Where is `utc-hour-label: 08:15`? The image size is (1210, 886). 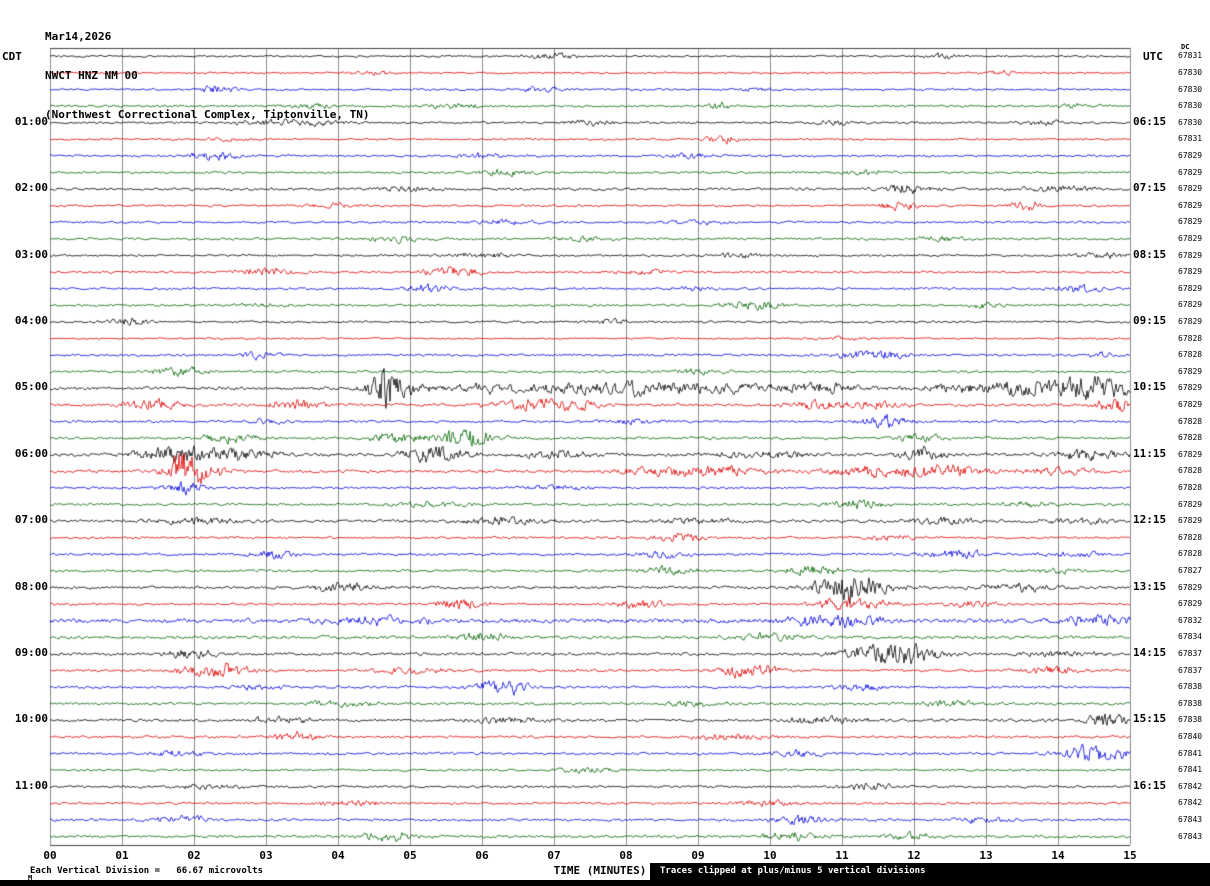
utc-hour-label: 08:15 is located at coordinates (1150, 254).